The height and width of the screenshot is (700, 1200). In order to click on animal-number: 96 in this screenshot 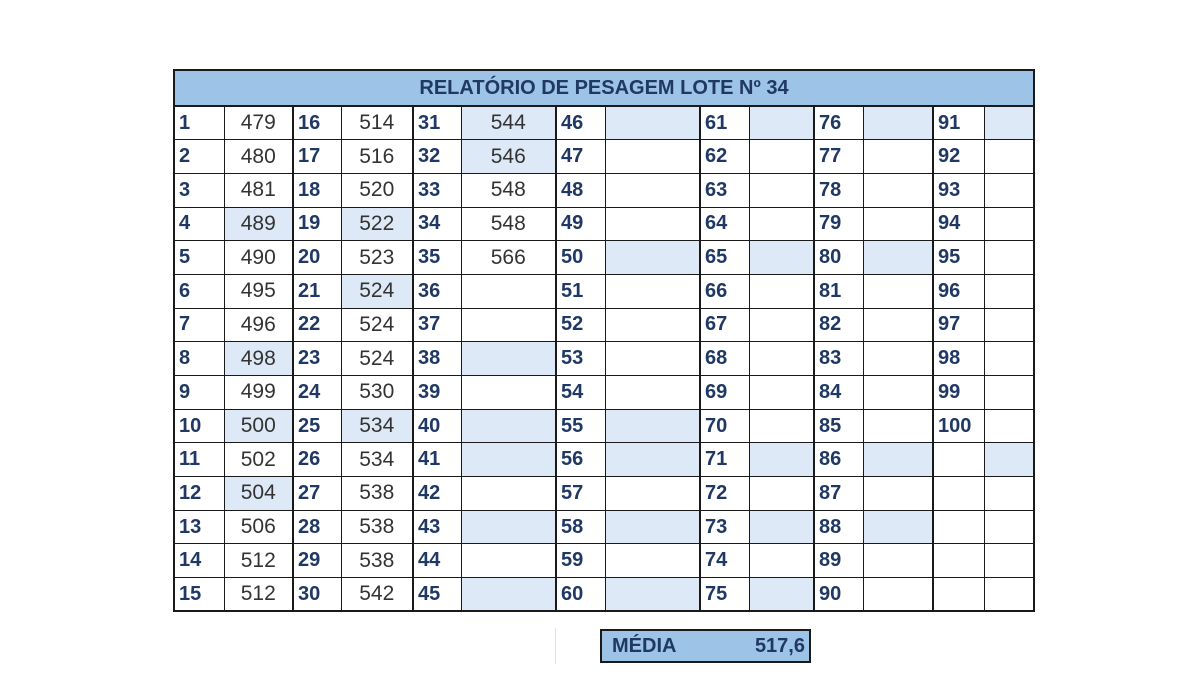, I will do `click(958, 291)`.